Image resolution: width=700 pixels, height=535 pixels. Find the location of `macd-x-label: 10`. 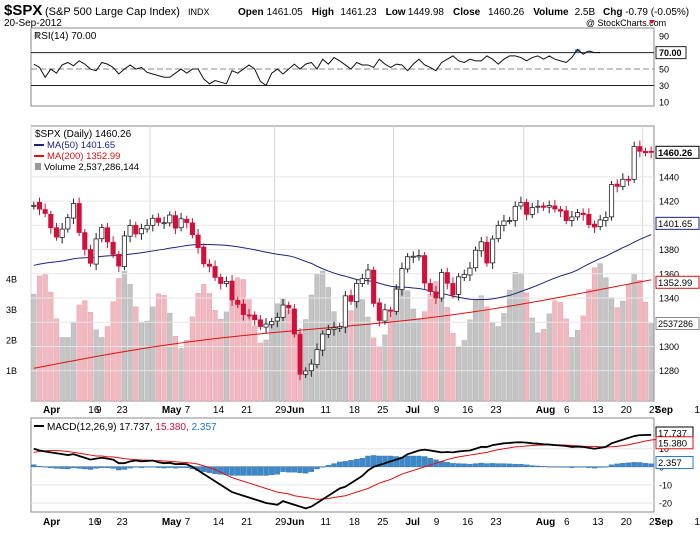

macd-x-label: 10 is located at coordinates (697, 522).